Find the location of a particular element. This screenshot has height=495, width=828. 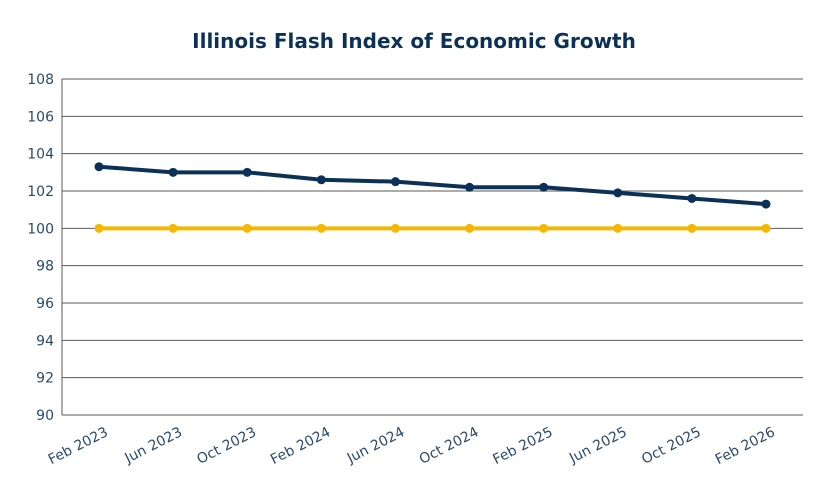

chart-title: Illinois Flash Index of Economic Growth is located at coordinates (414, 41).